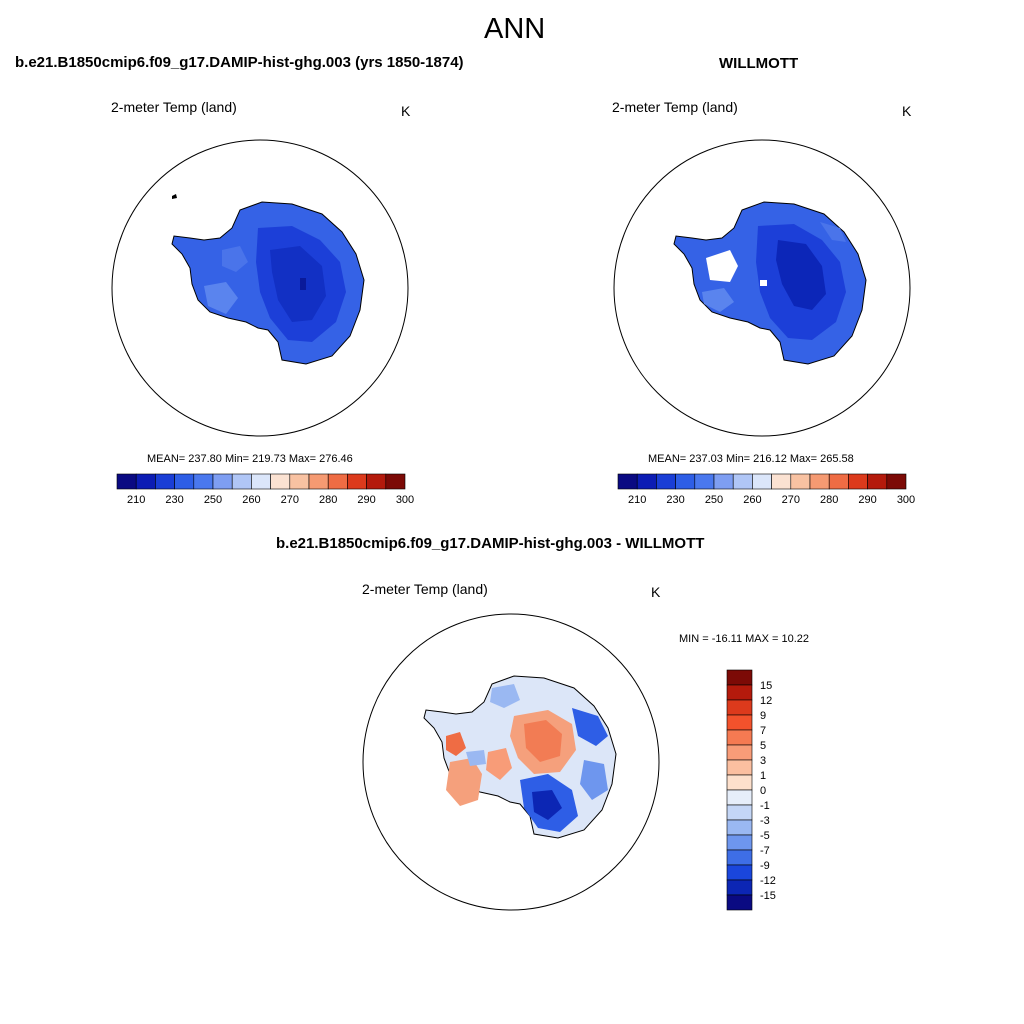 This screenshot has height=1024, width=1024. What do you see at coordinates (213, 500) in the screenshot?
I see `panel1-colorbar-tick-label: 250` at bounding box center [213, 500].